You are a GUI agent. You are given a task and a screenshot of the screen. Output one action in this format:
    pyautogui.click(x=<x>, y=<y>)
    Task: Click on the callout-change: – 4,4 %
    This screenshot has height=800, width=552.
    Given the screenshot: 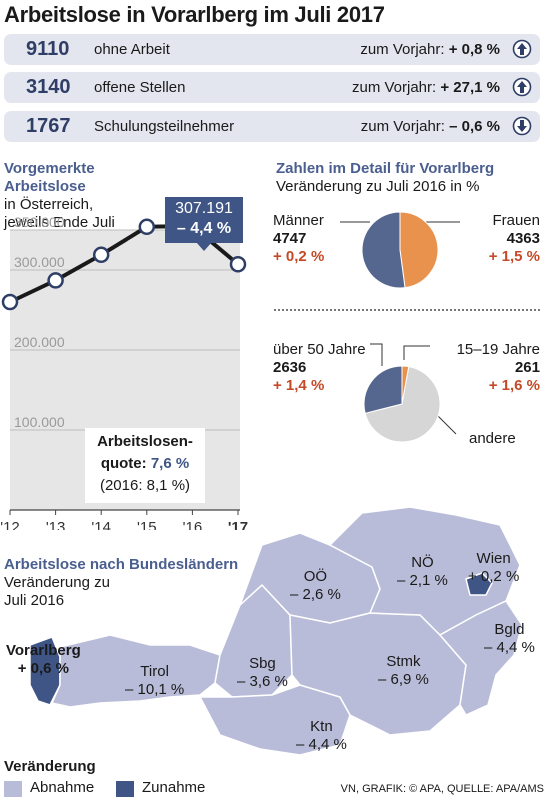 What is the action you would take?
    pyautogui.click(x=204, y=228)
    